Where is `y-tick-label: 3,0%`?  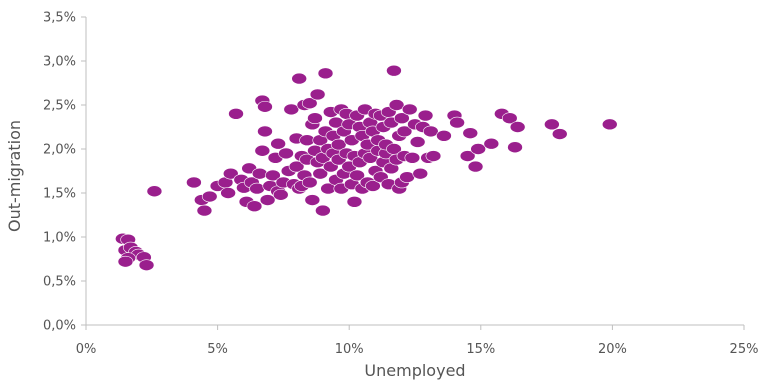
y-tick-label: 3,0% is located at coordinates (59, 62).